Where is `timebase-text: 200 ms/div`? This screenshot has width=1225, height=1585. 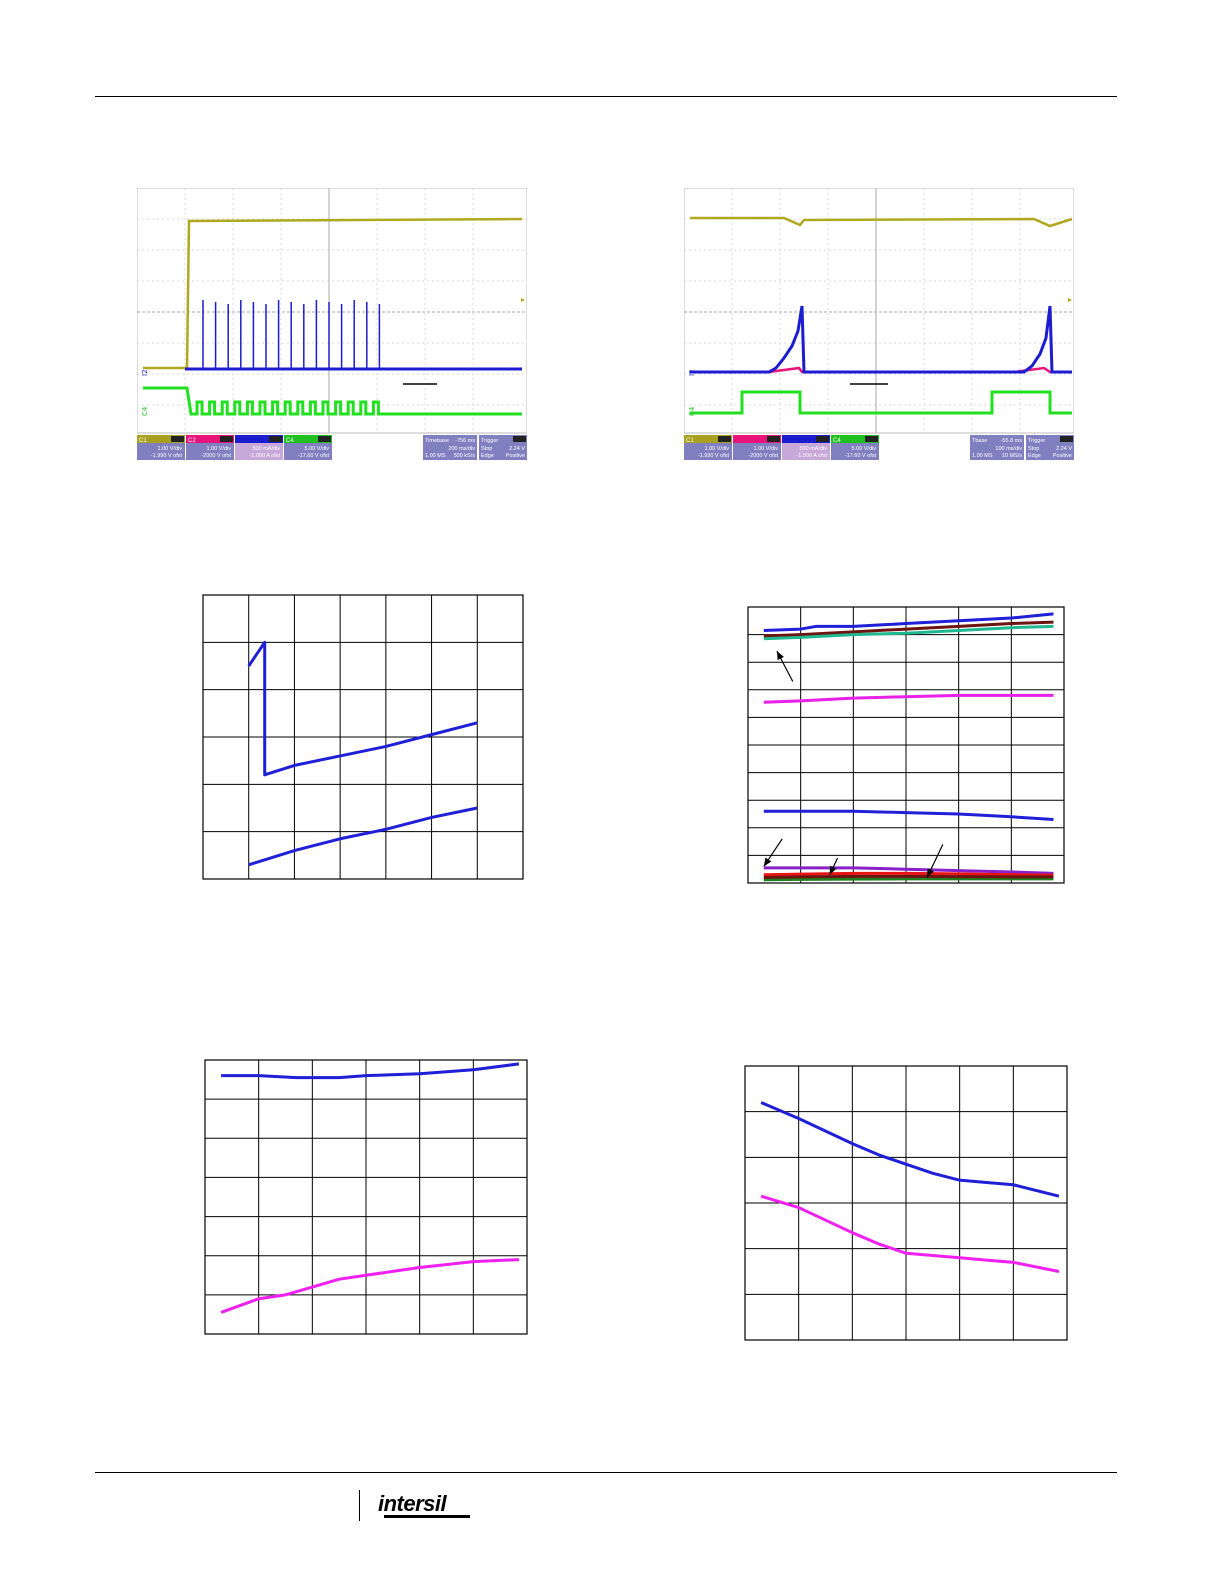
timebase-text: 200 ms/div is located at coordinates (461, 449).